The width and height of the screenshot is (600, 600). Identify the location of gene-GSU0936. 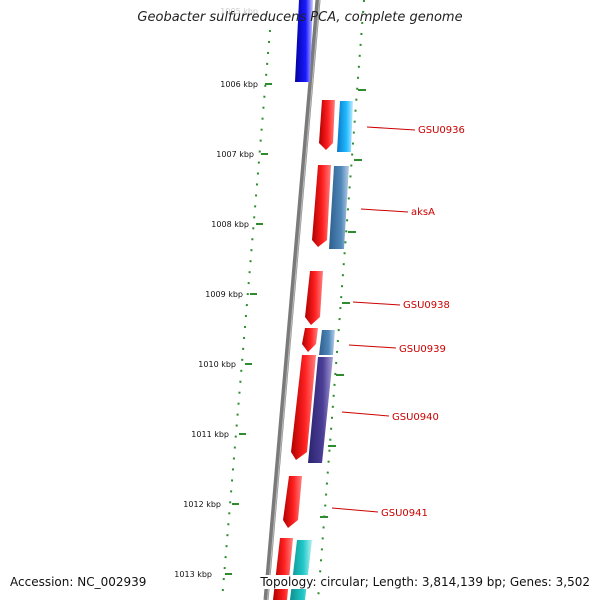
(345, 126).